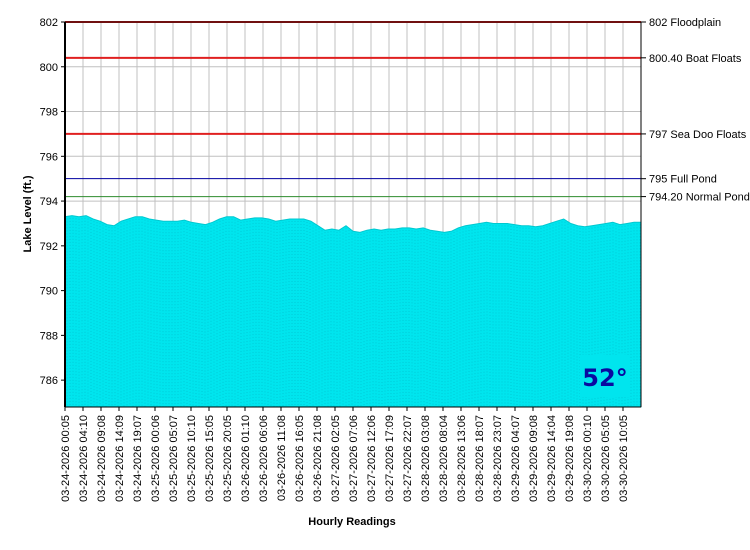  I want to click on reference-label: 795 Full Pond, so click(683, 180).